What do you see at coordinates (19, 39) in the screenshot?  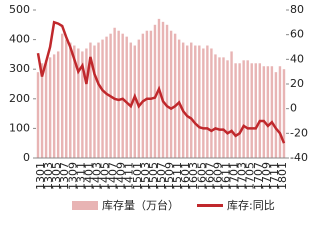 I see `y-tick-label: 400` at bounding box center [19, 39].